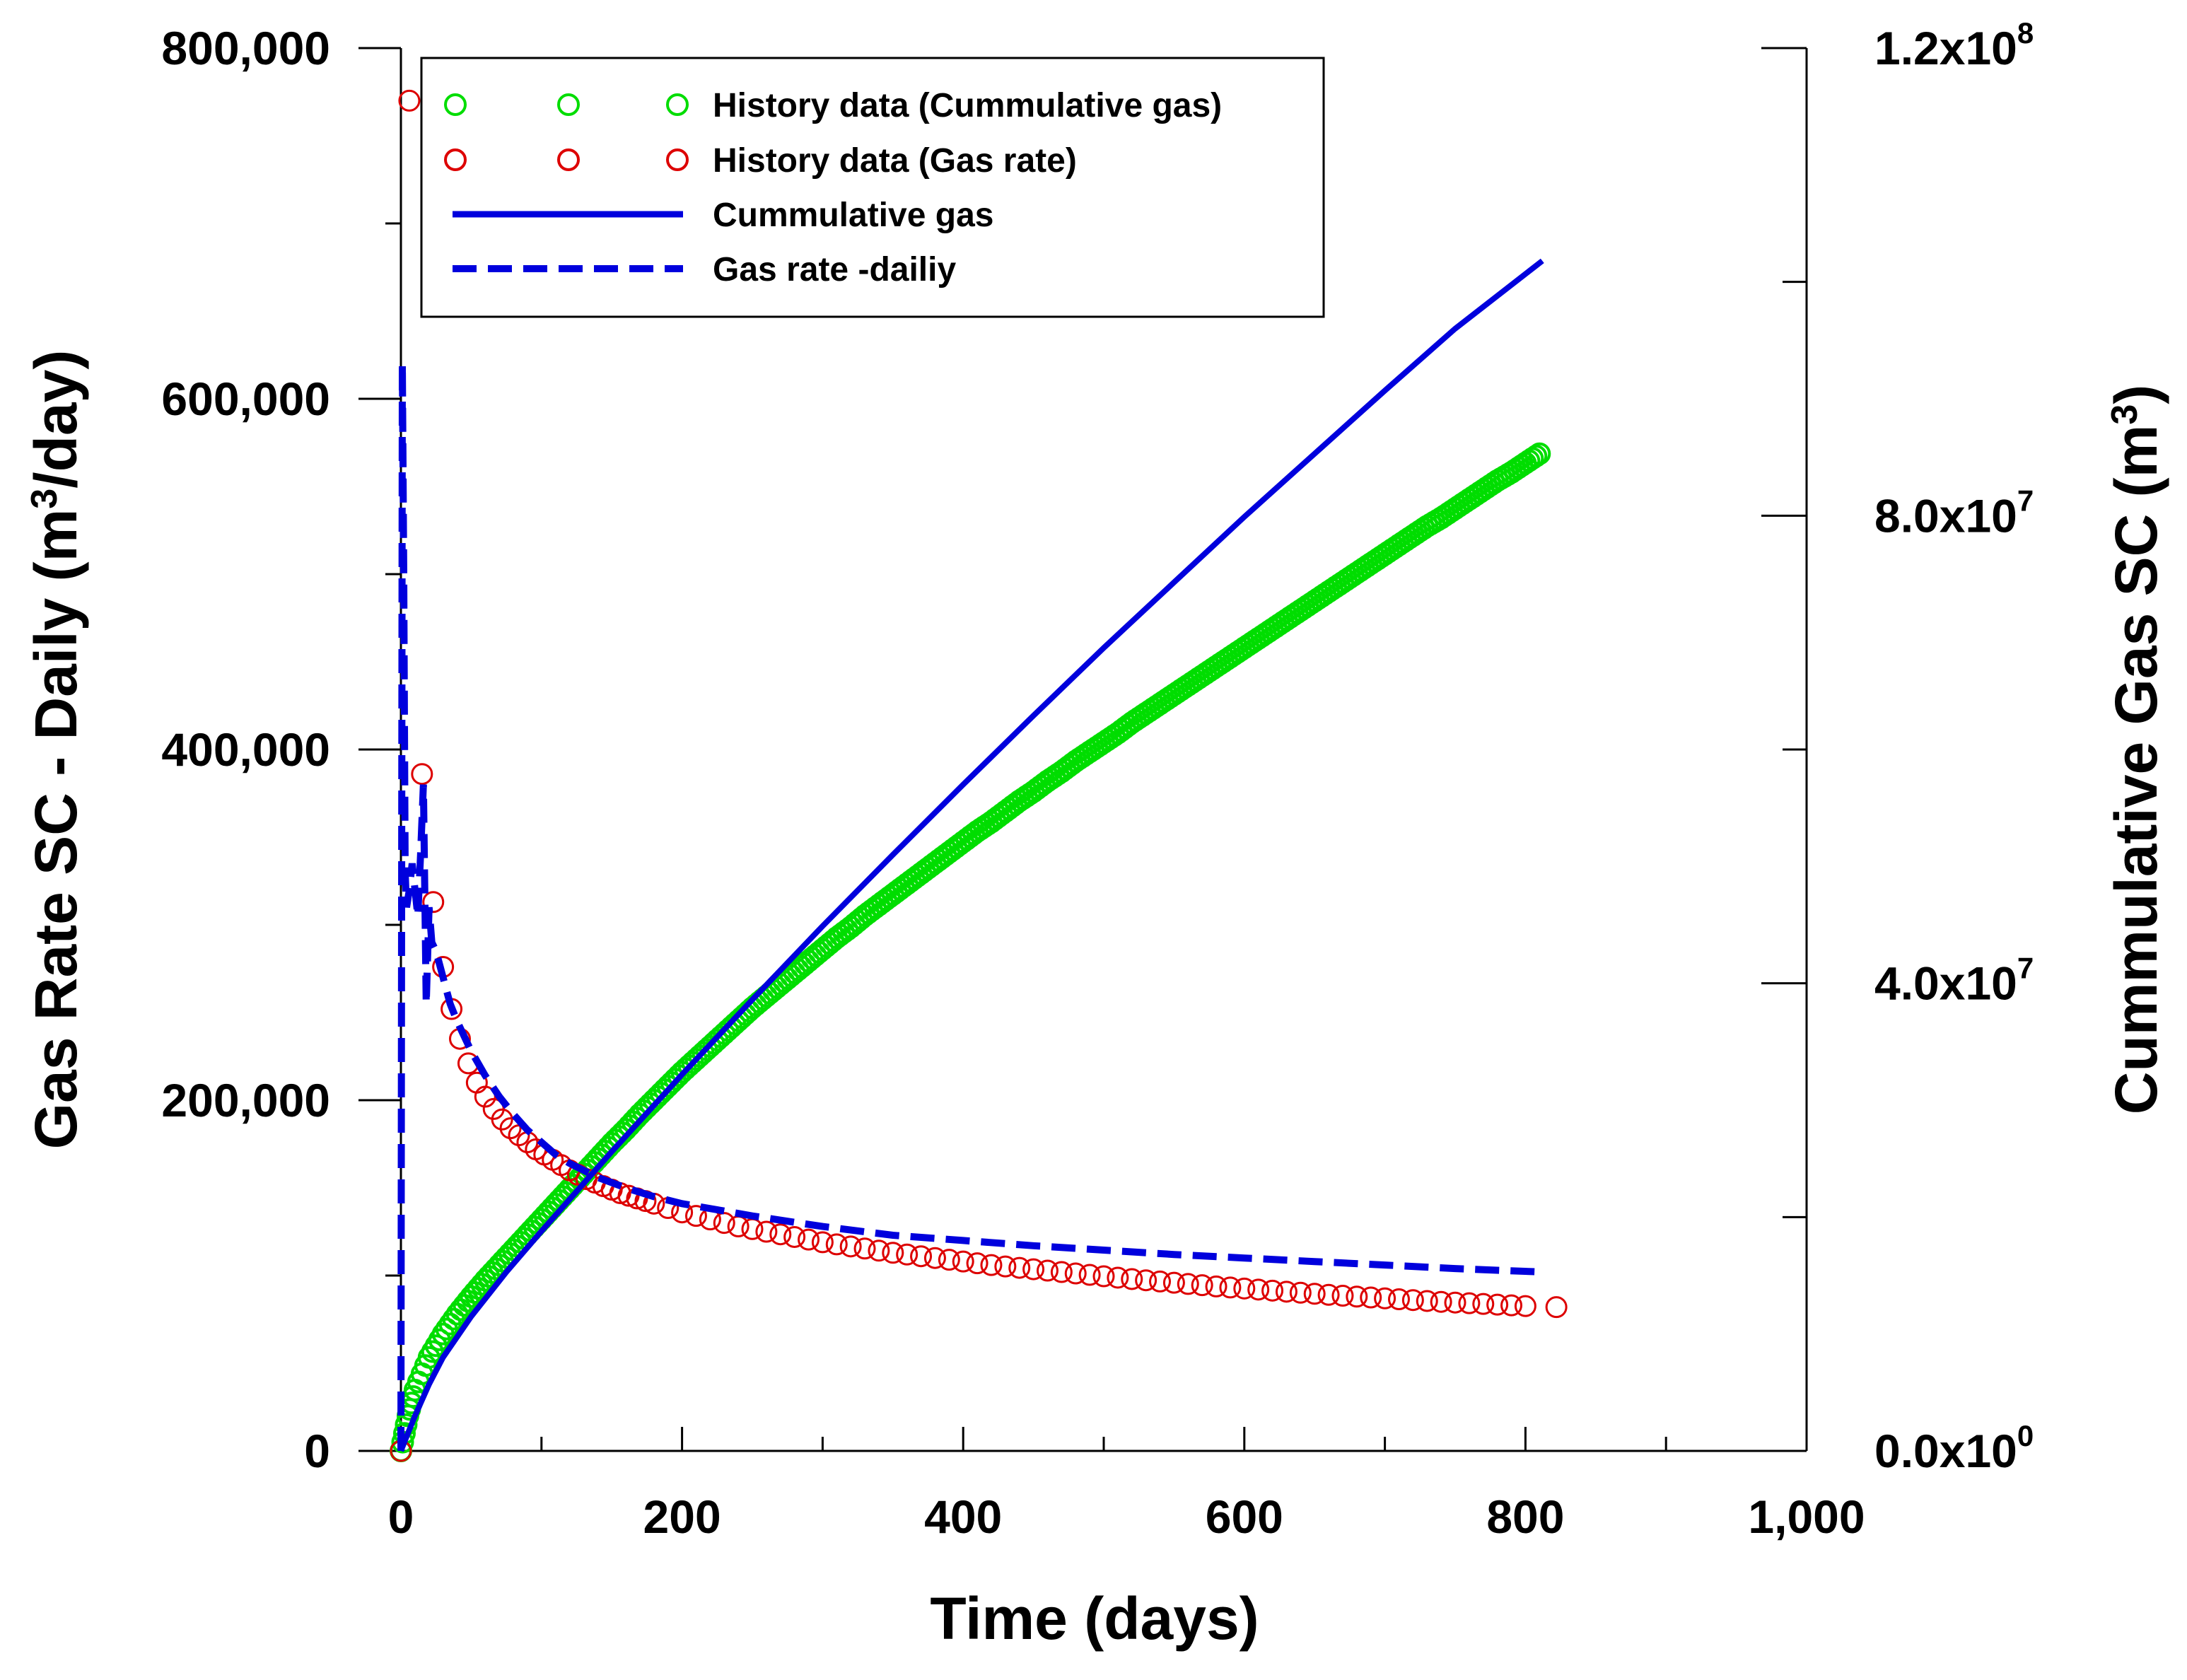 Image resolution: width=2187 pixels, height=1680 pixels. What do you see at coordinates (1094, 1618) in the screenshot?
I see `x-axis-title: Time (days)` at bounding box center [1094, 1618].